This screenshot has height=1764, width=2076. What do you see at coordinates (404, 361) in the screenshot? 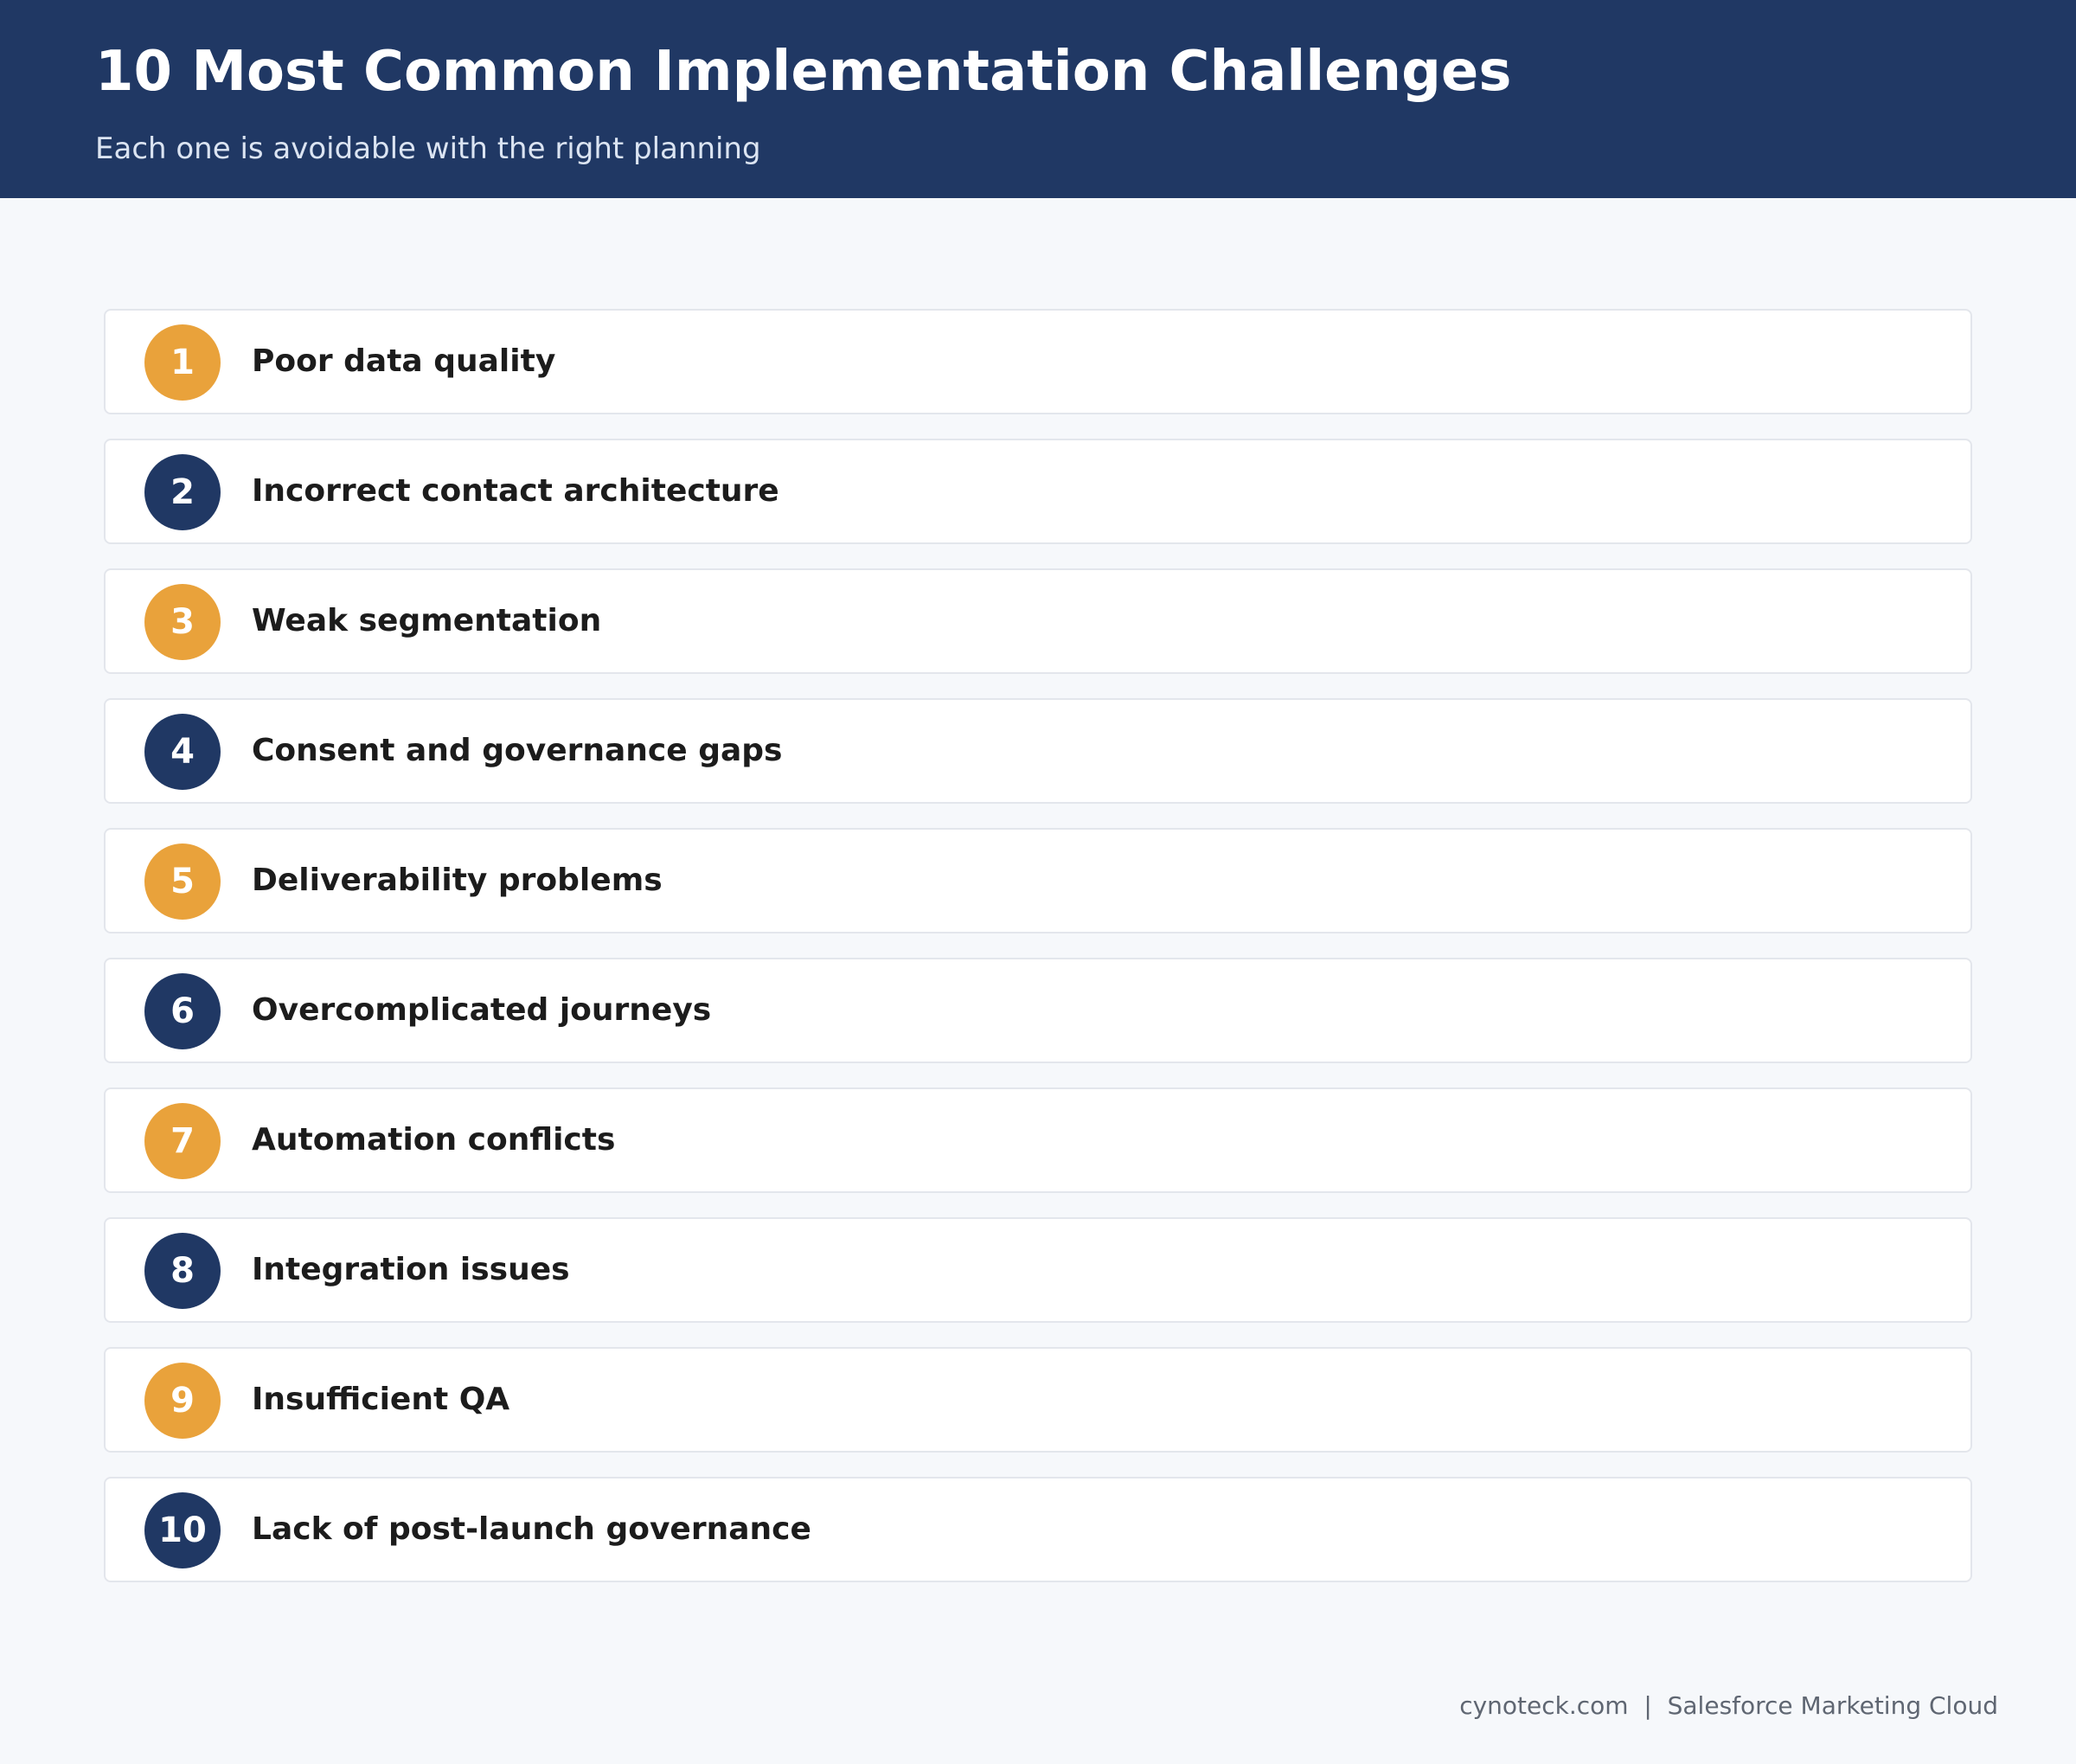
I see `challenge-label: Poor data quality` at bounding box center [404, 361].